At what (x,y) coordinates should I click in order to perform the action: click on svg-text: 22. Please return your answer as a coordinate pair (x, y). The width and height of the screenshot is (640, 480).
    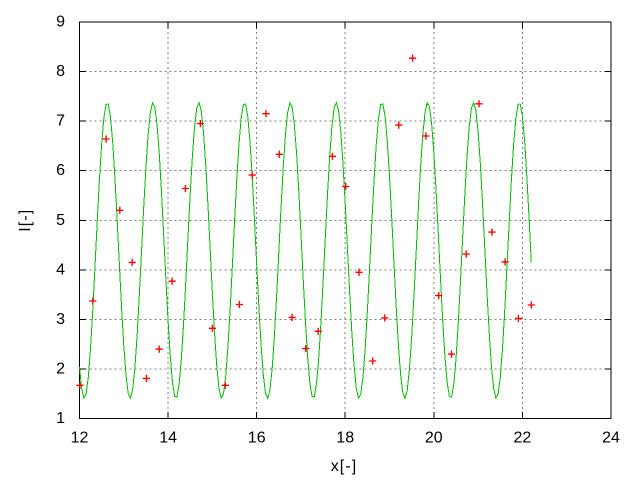
    Looking at the image, I should click on (523, 438).